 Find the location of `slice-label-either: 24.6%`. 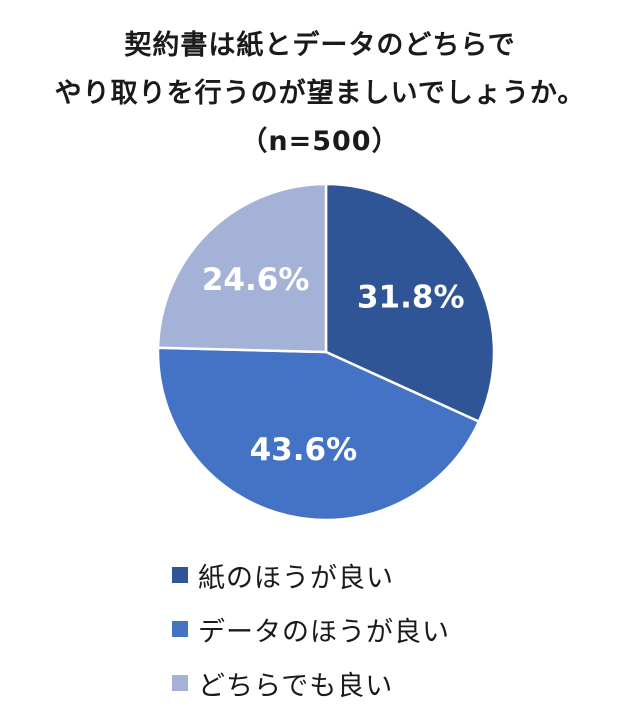

slice-label-either: 24.6% is located at coordinates (256, 280).